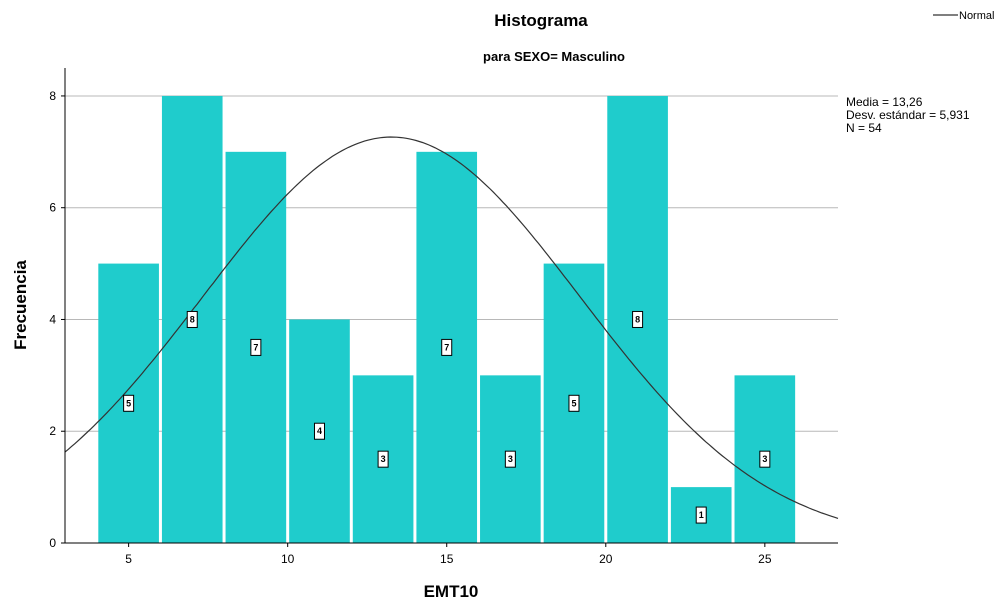  I want to click on legend: Normal, so click(963, 16).